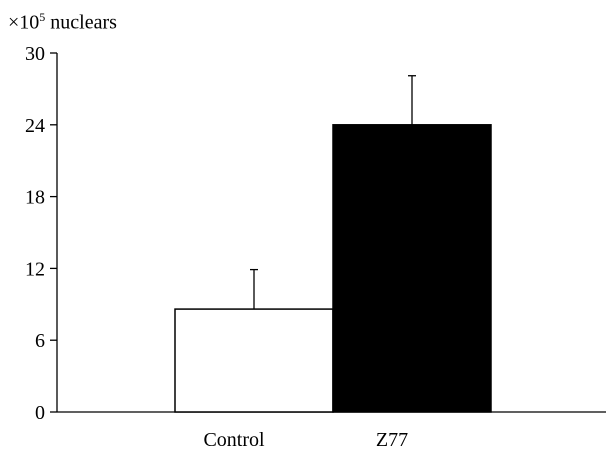  What do you see at coordinates (40, 413) in the screenshot?
I see `y-tick-label: 0` at bounding box center [40, 413].